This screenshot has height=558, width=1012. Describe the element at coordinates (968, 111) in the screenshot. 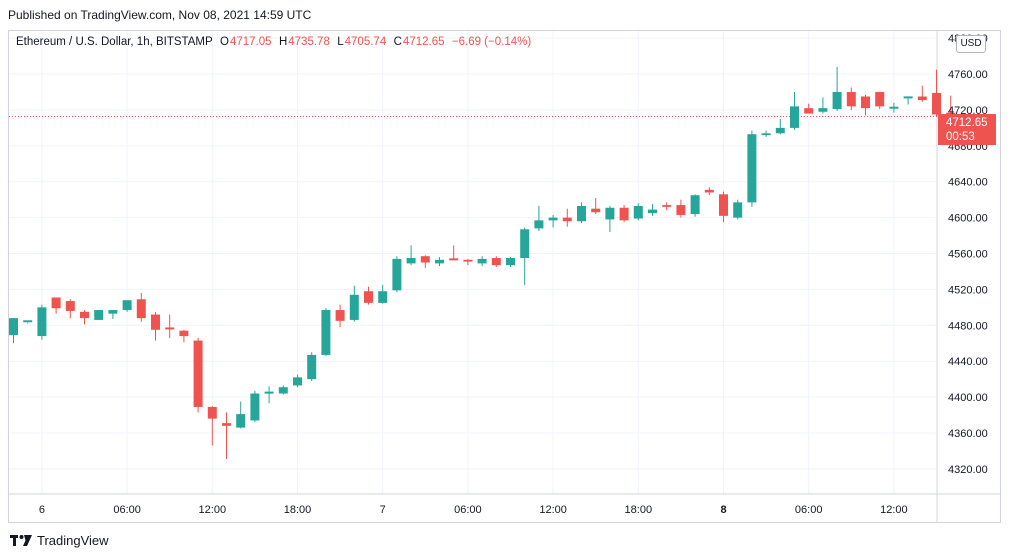

I see `price-tick-label: 4720.00` at that location.